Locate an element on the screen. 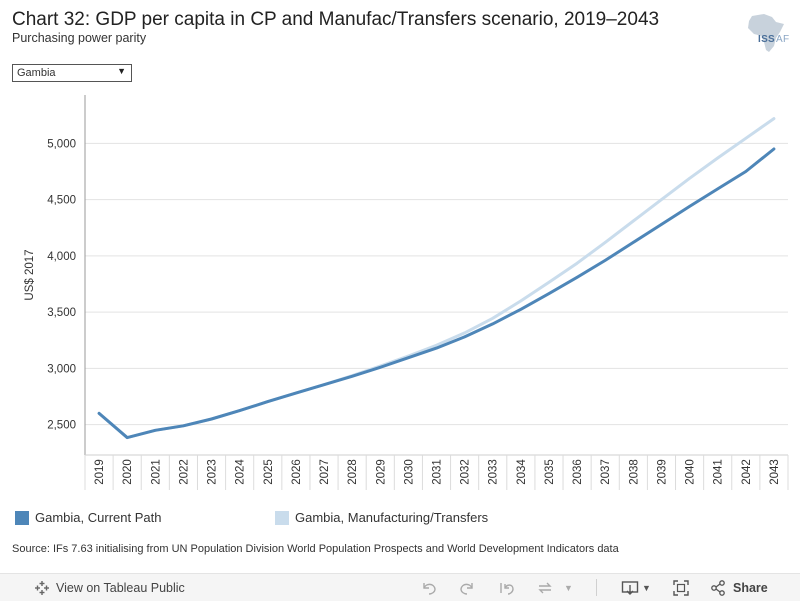 This screenshot has height=601, width=800. x-tick-label: 2020 is located at coordinates (128, 472).